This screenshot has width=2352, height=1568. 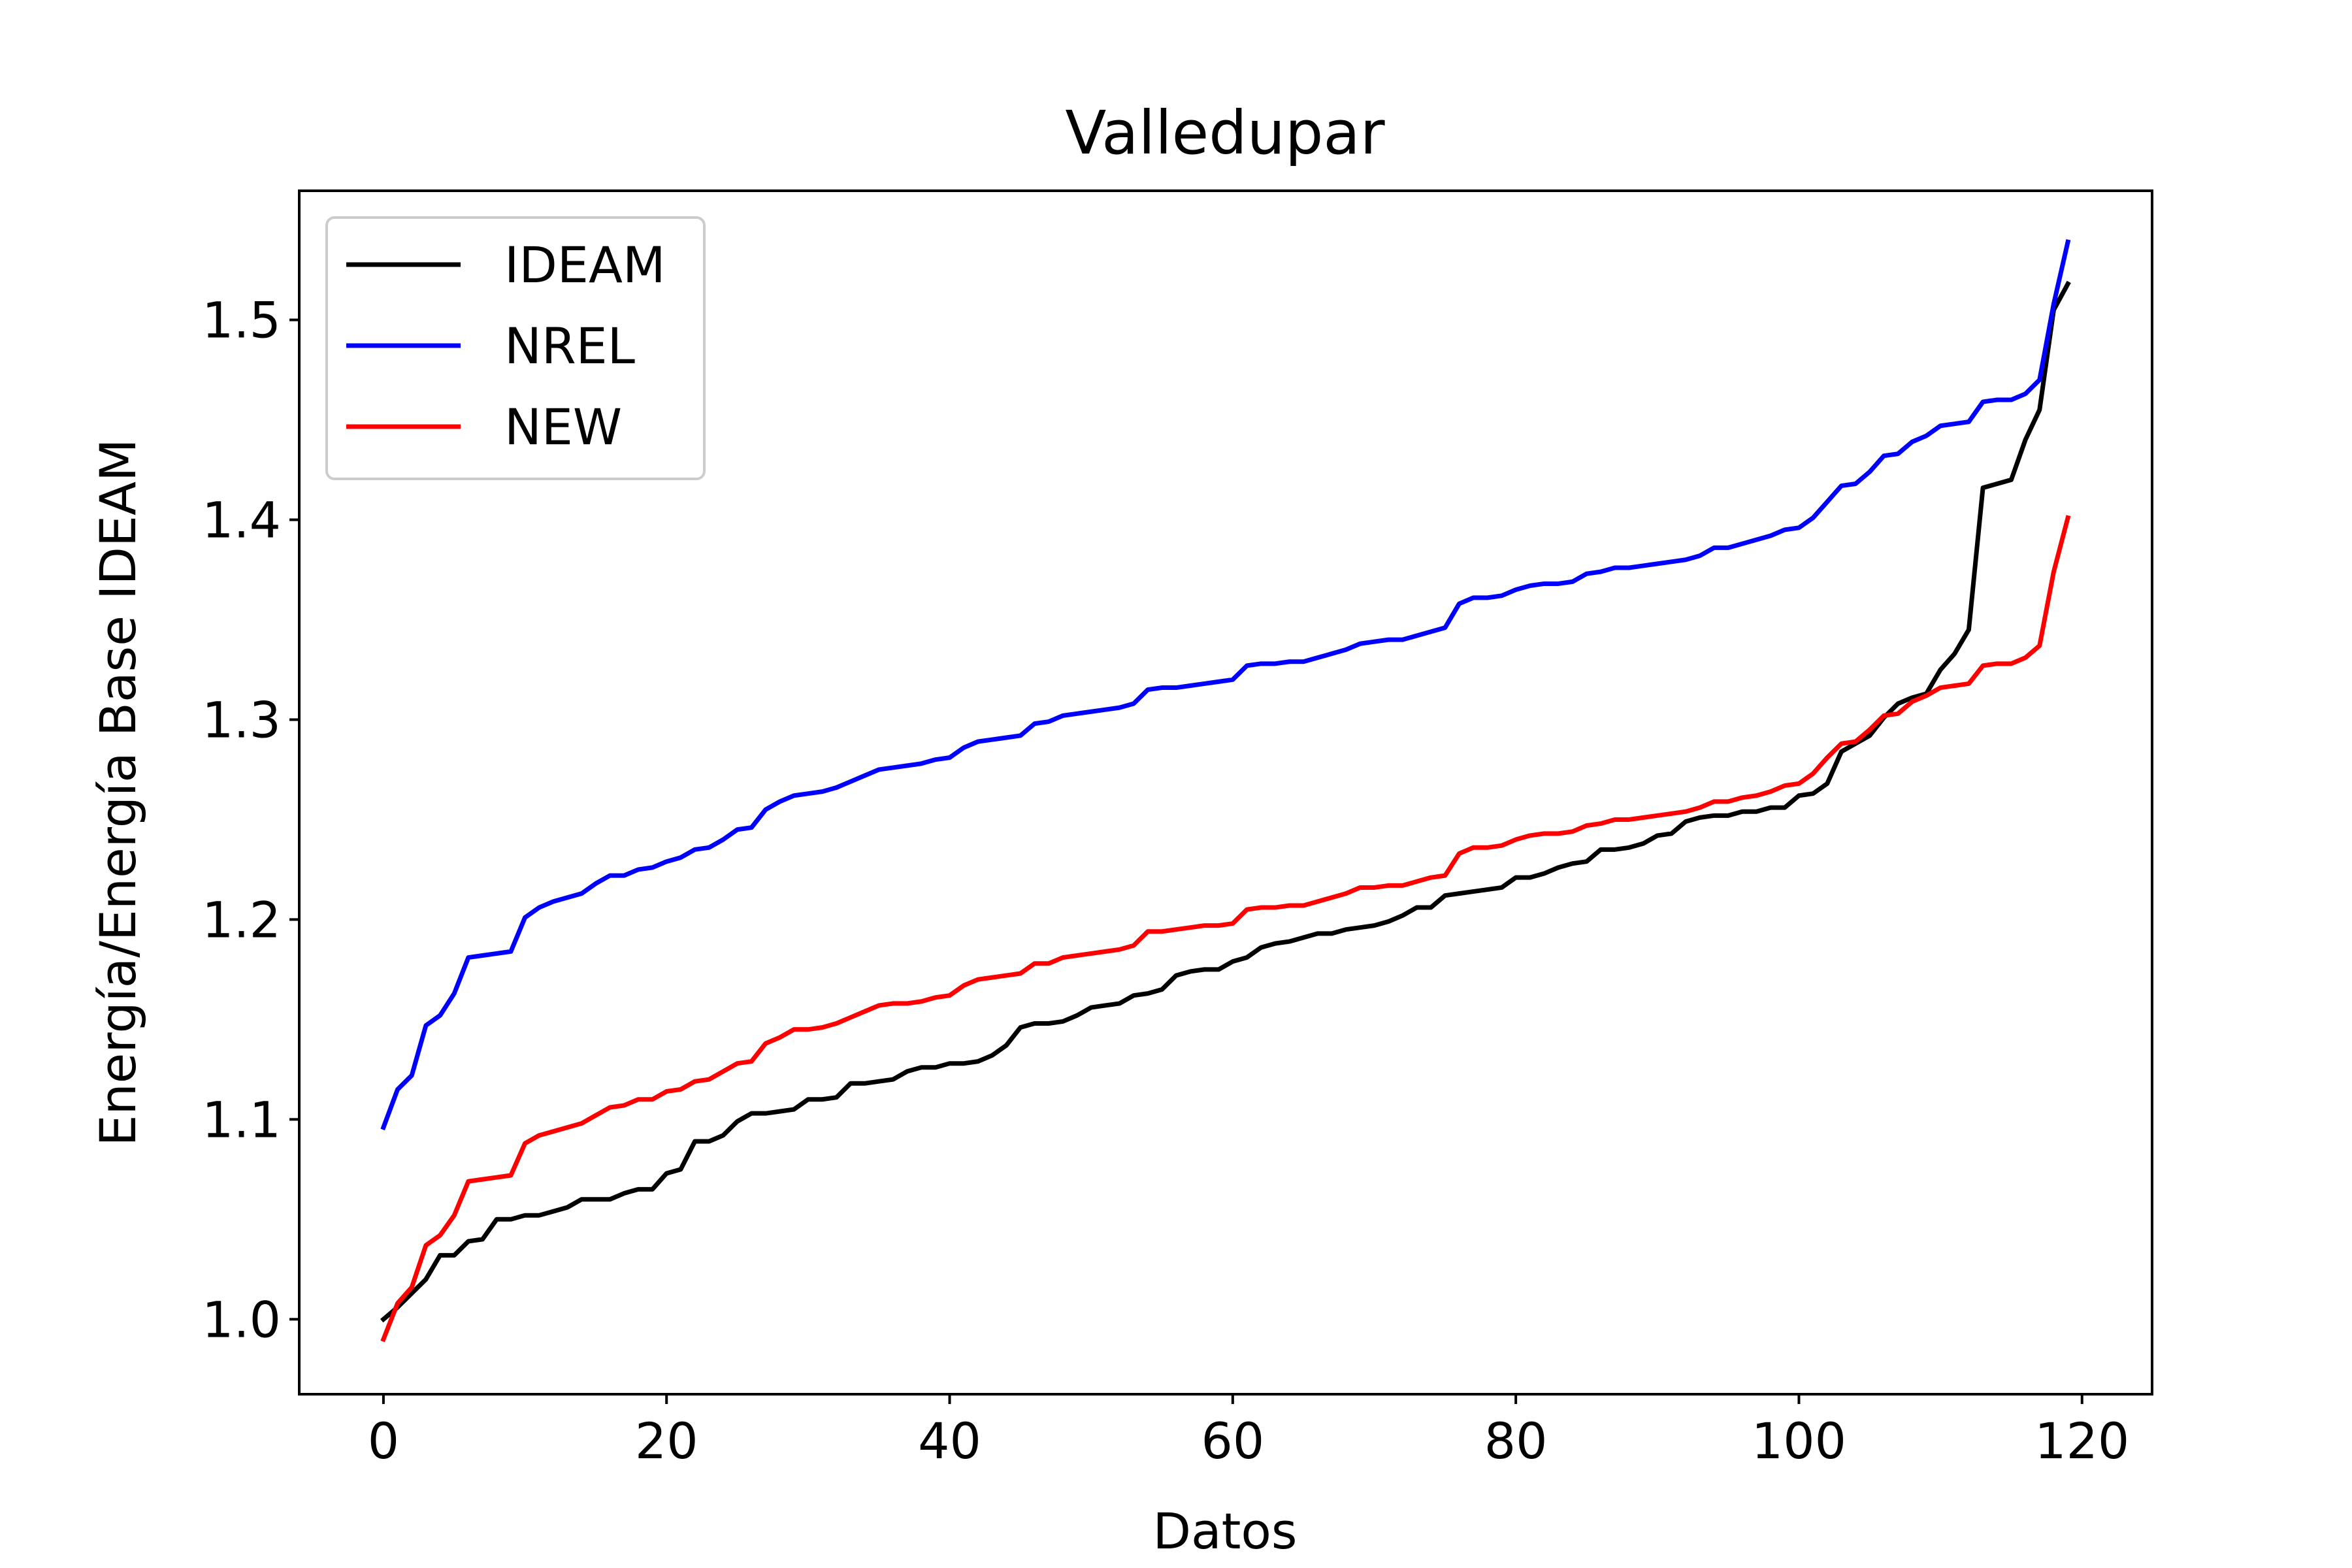 I want to click on y-axis: 1.0 1.1 1.2 1.3 1.4 1.5, so click(x=250, y=819).